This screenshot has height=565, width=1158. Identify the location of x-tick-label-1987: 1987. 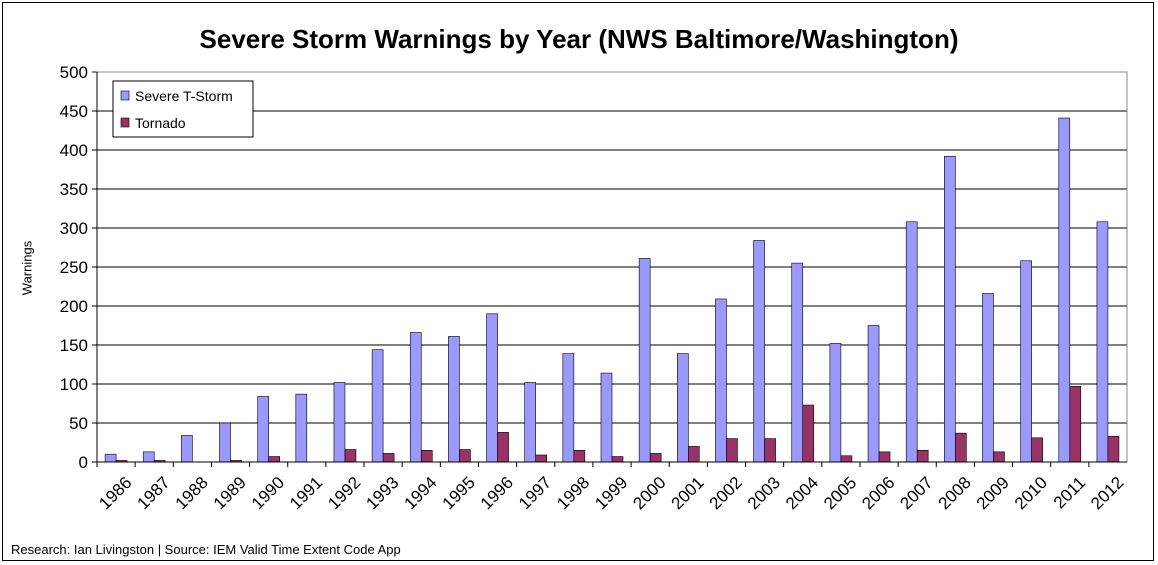
(153, 493).